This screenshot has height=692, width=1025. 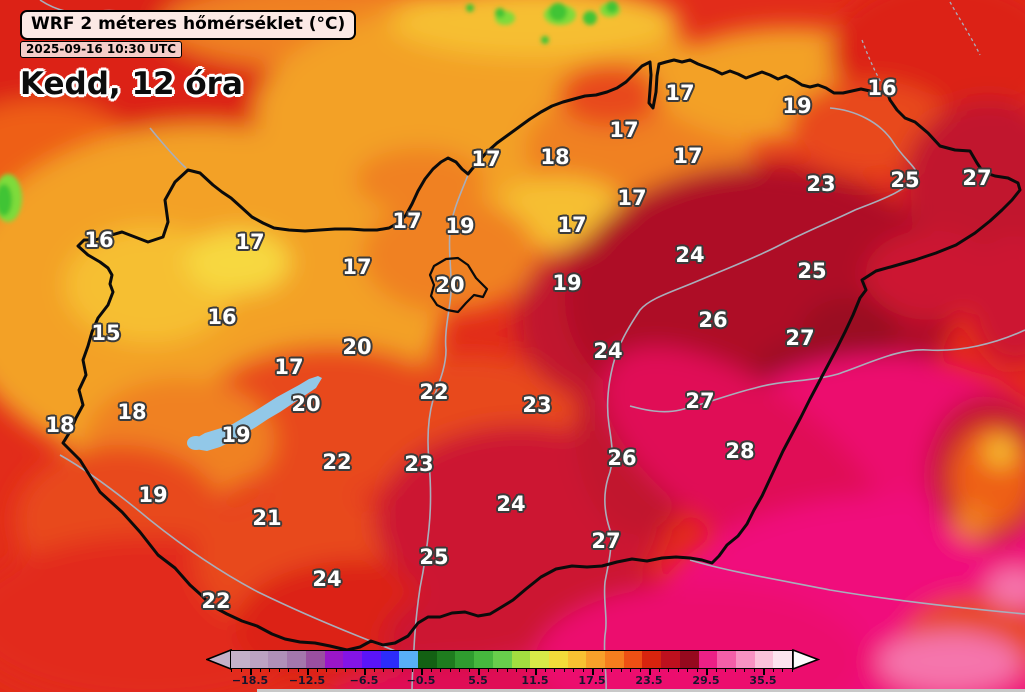 I want to click on legend-ticks, so click(x=511, y=672).